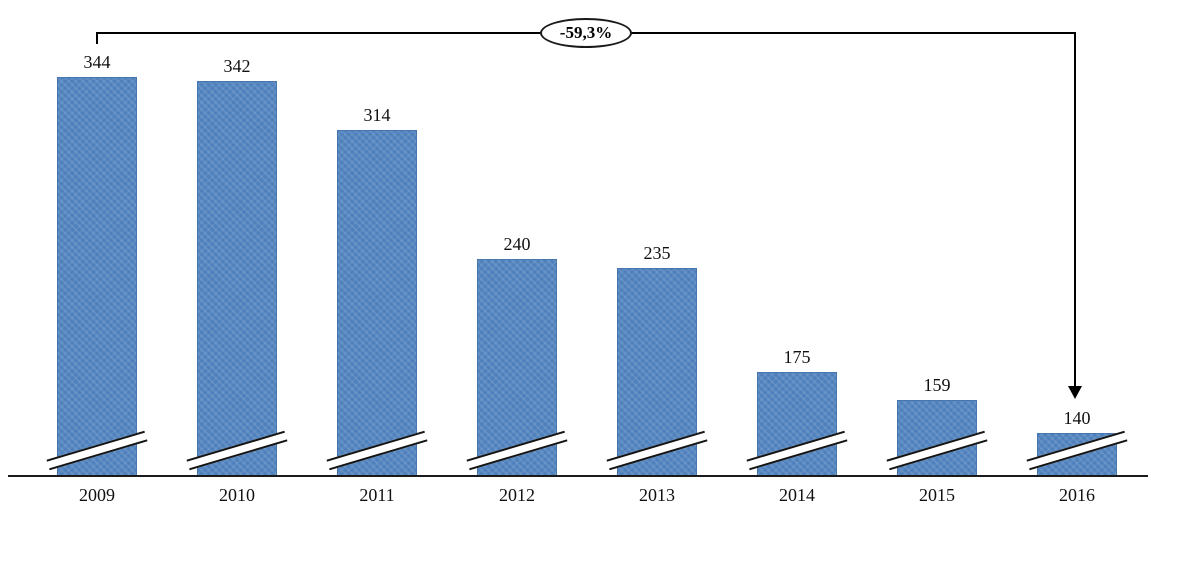 This screenshot has width=1183, height=572. I want to click on bar-2010, so click(237, 278).